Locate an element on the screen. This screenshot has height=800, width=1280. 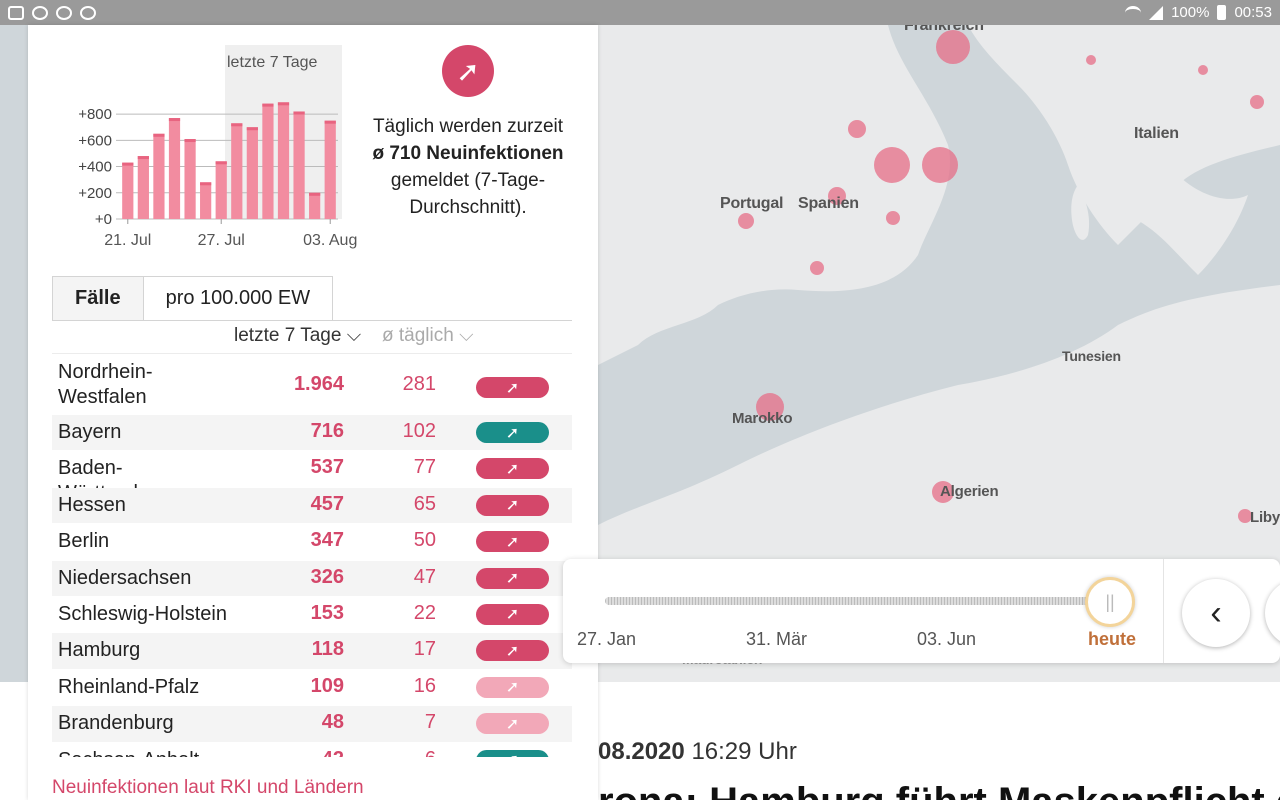
cases-daily-average: 16 is located at coordinates (424, 685).